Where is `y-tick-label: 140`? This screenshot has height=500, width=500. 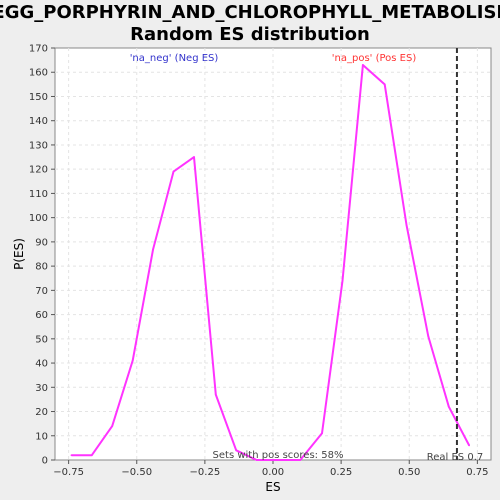 y-tick-label: 140 is located at coordinates (38, 121).